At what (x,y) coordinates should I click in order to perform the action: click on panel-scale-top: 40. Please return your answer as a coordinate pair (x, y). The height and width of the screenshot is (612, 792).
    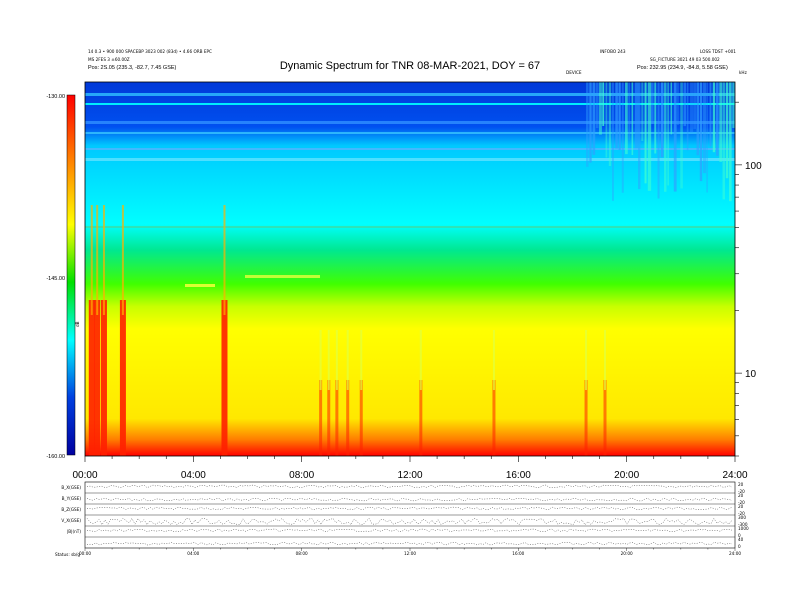
    Looking at the image, I should click on (741, 539).